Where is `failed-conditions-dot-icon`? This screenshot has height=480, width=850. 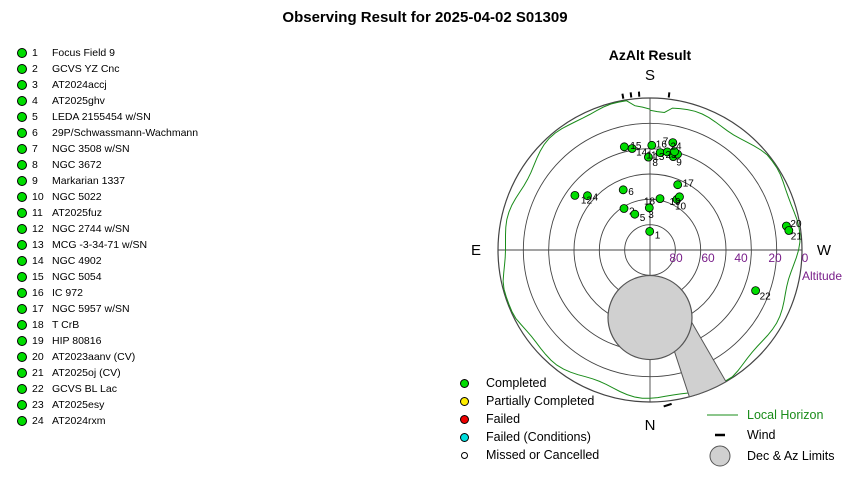 failed-conditions-dot-icon is located at coordinates (464, 437).